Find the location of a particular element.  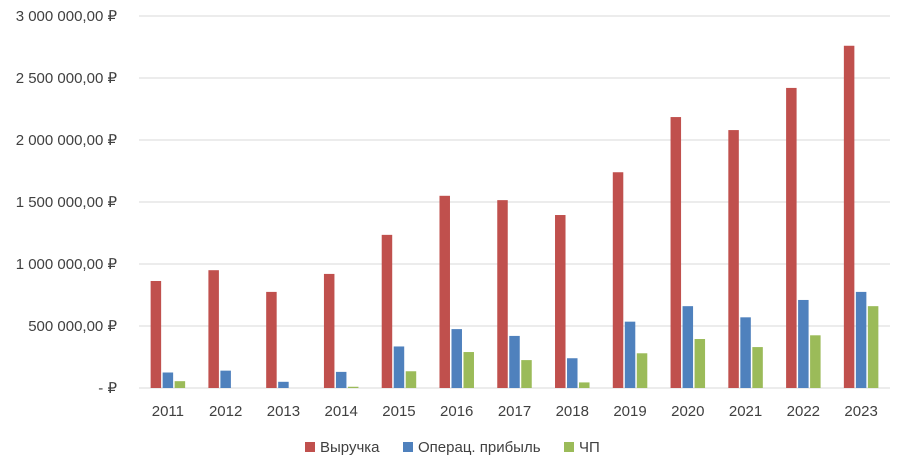

x-tick-label: 2022 is located at coordinates (803, 411).